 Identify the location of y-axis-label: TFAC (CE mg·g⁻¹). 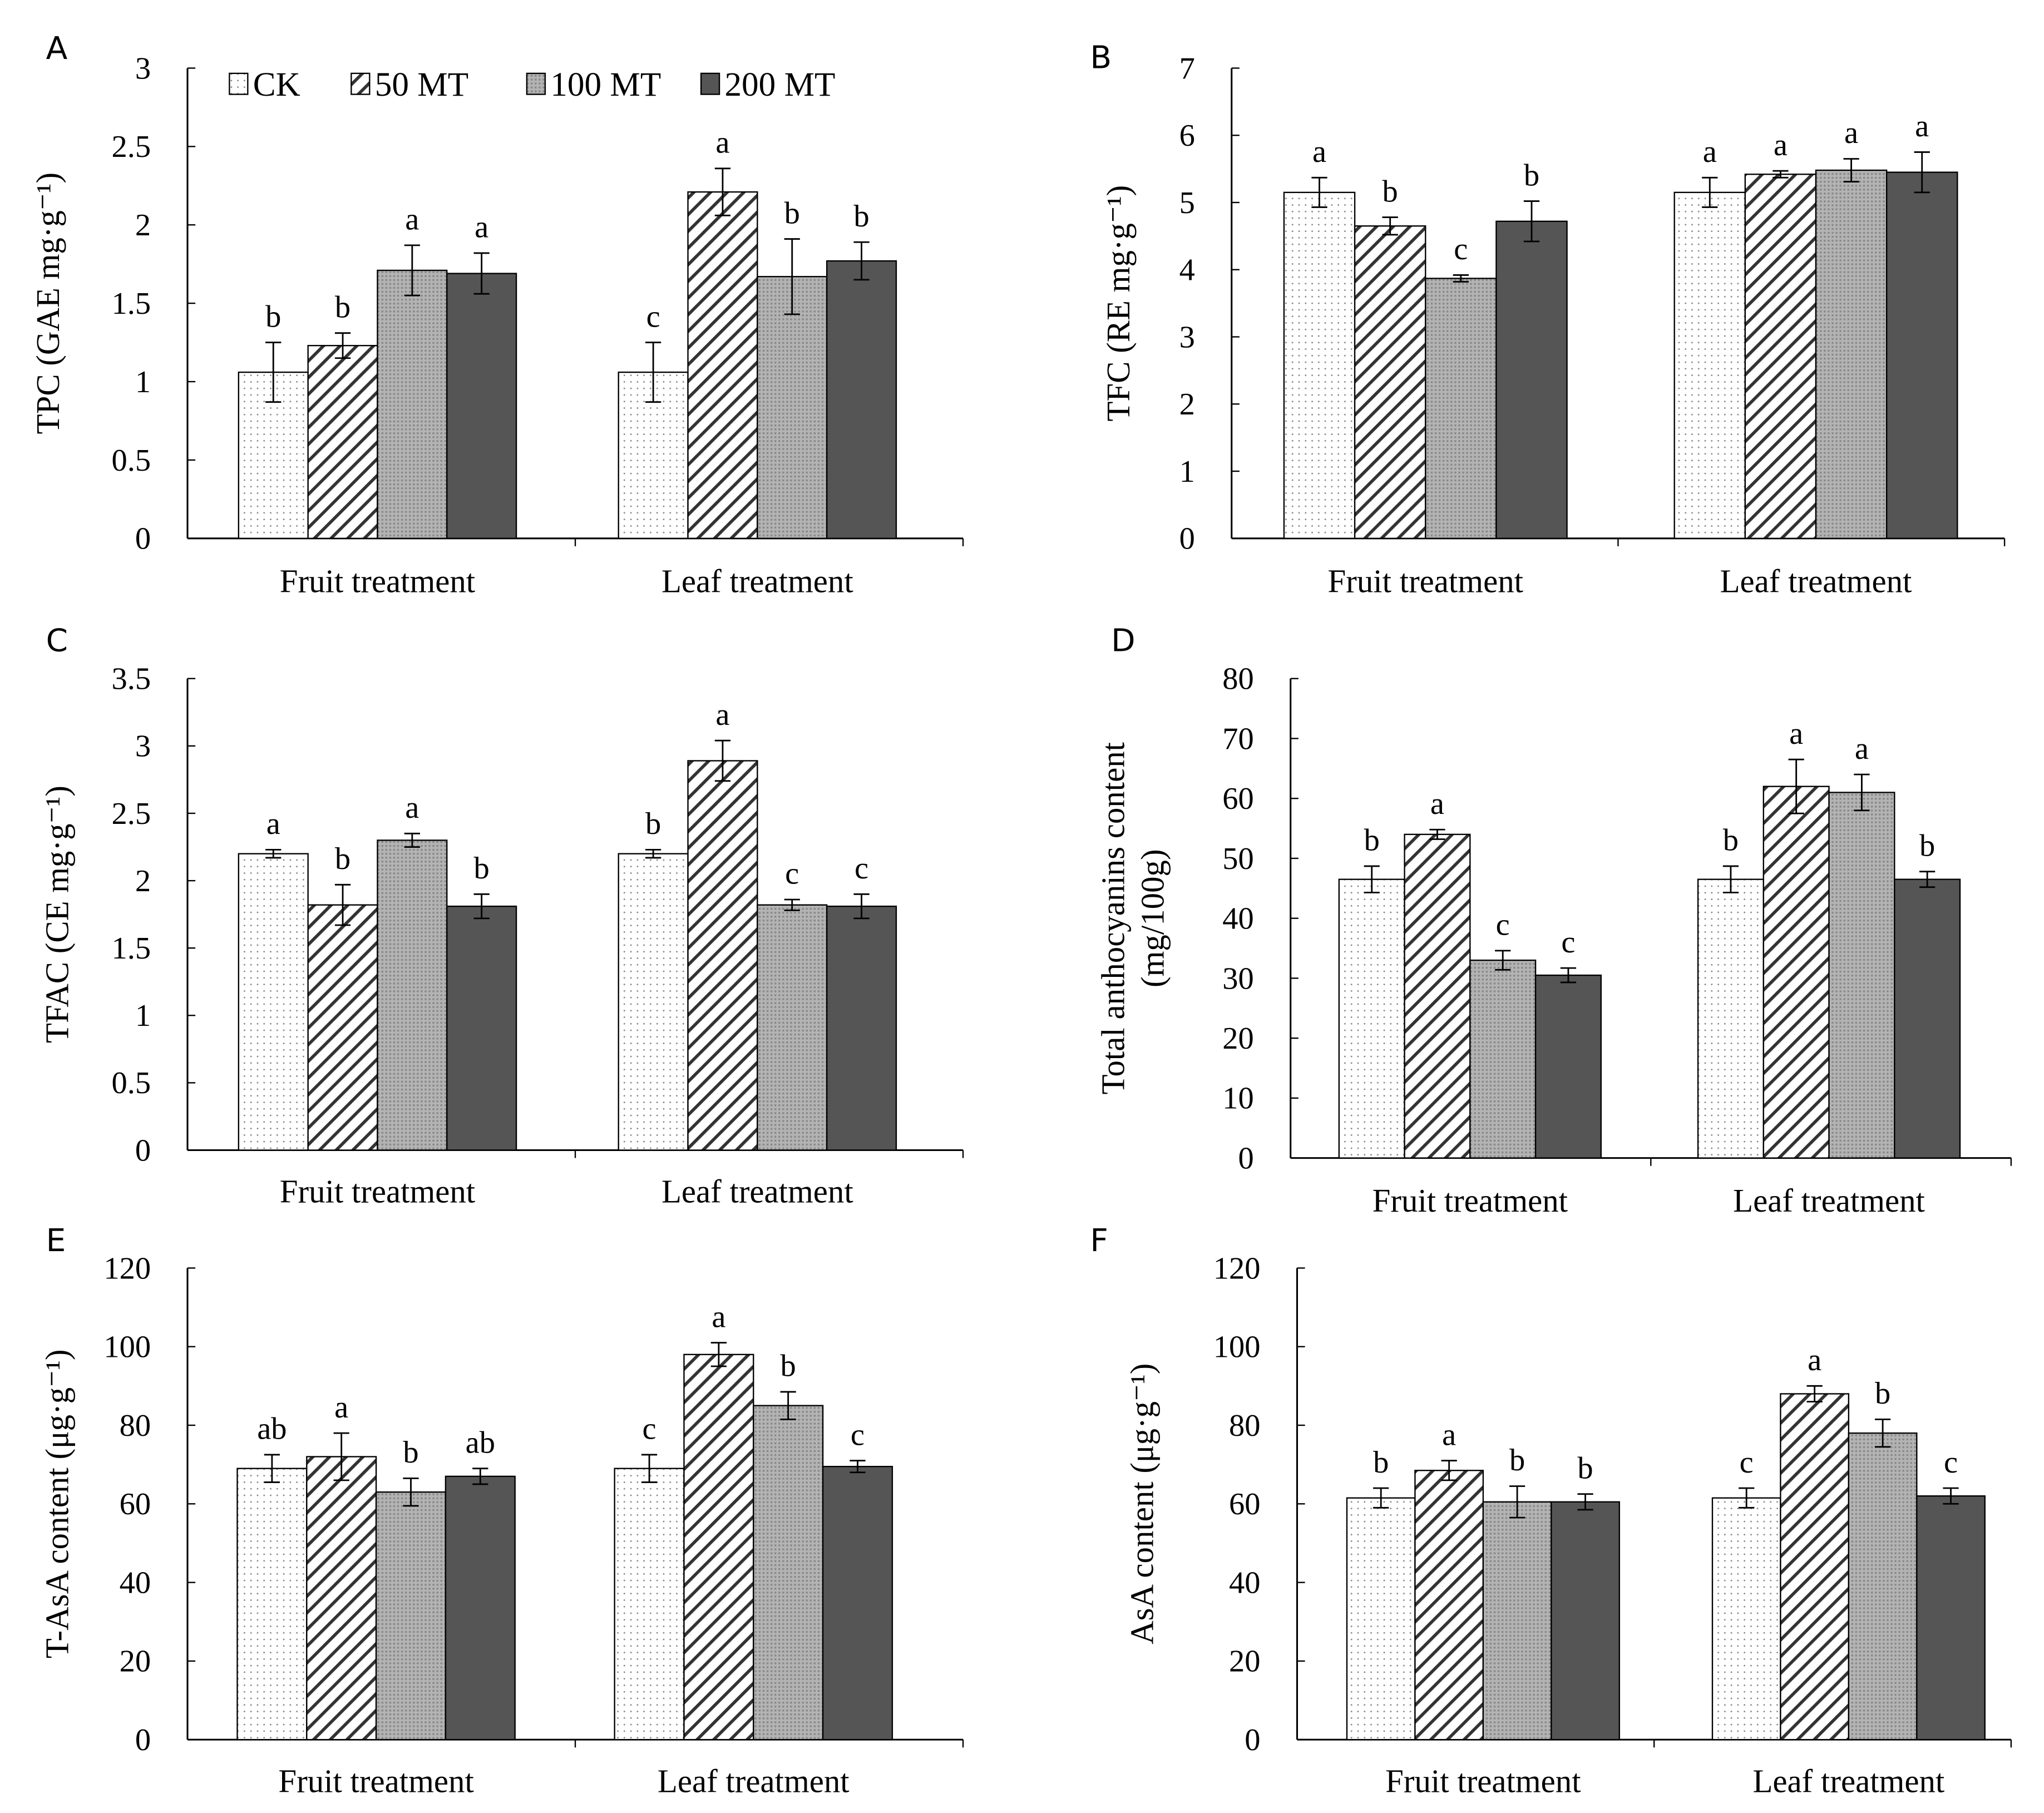
(58, 915).